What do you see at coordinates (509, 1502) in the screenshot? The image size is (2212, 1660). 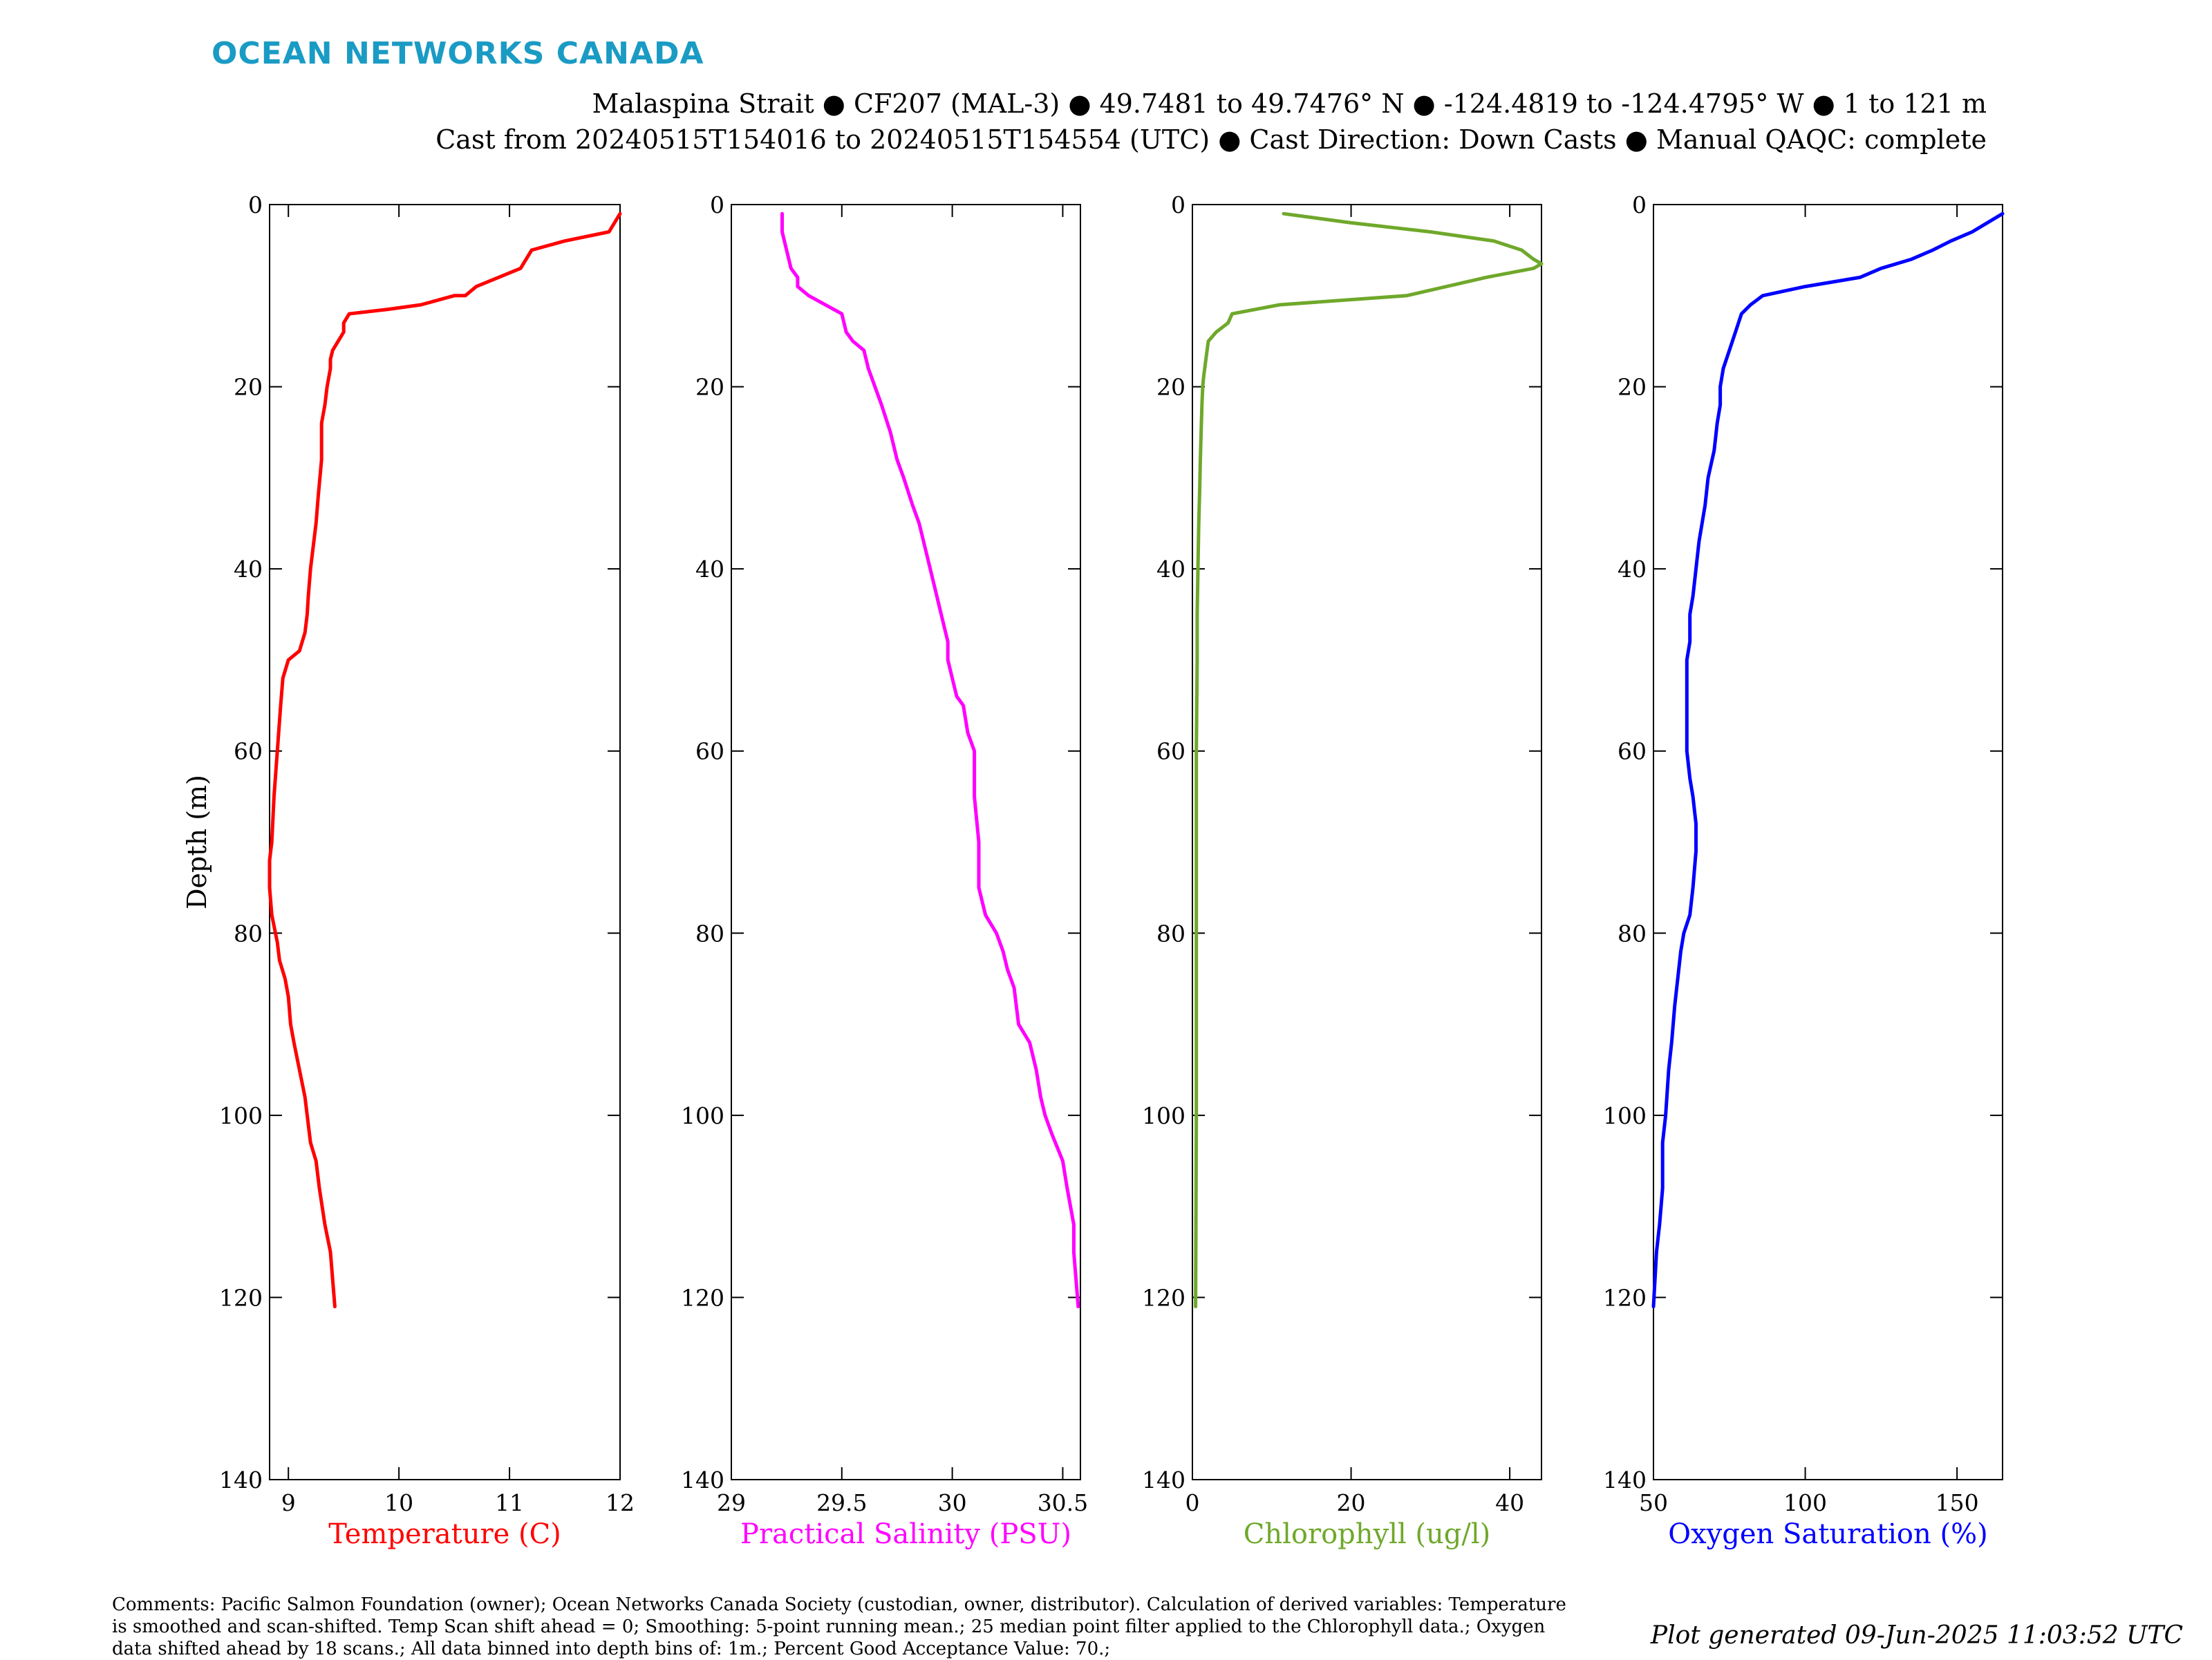 I see `x-tick-label: 11` at bounding box center [509, 1502].